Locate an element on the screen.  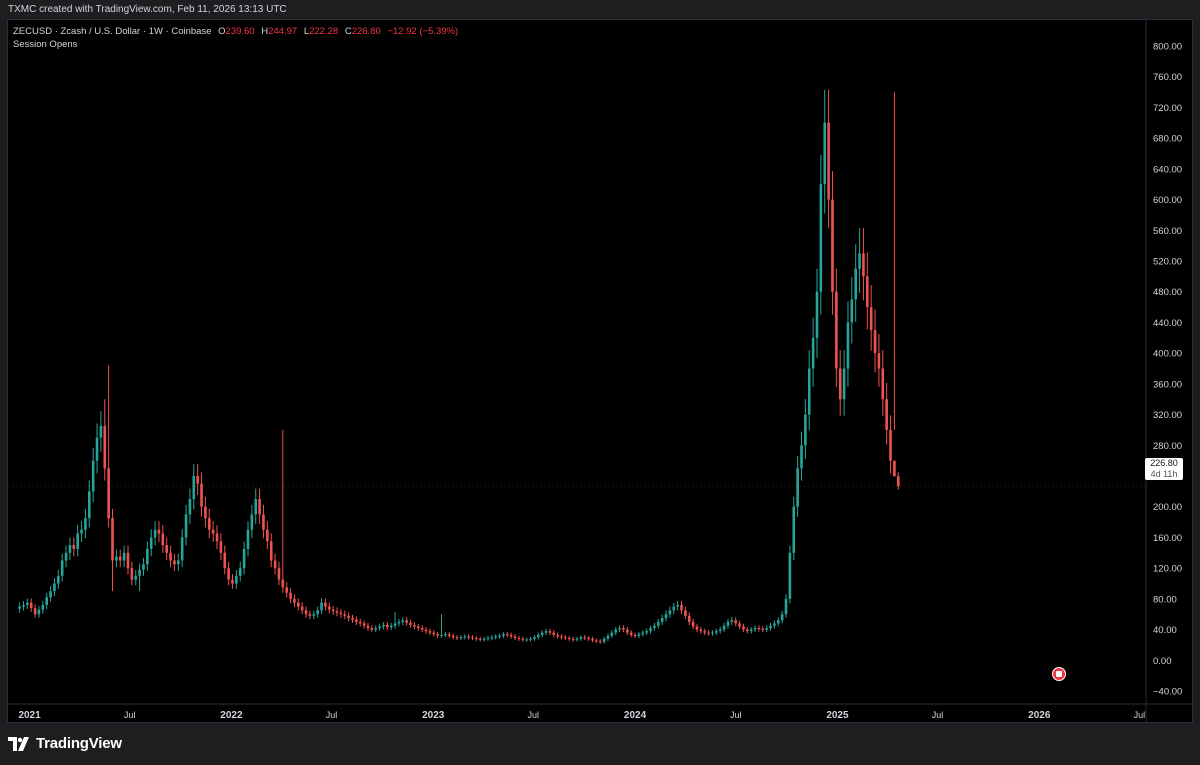
legend-close: 226.80 is located at coordinates (366, 31).